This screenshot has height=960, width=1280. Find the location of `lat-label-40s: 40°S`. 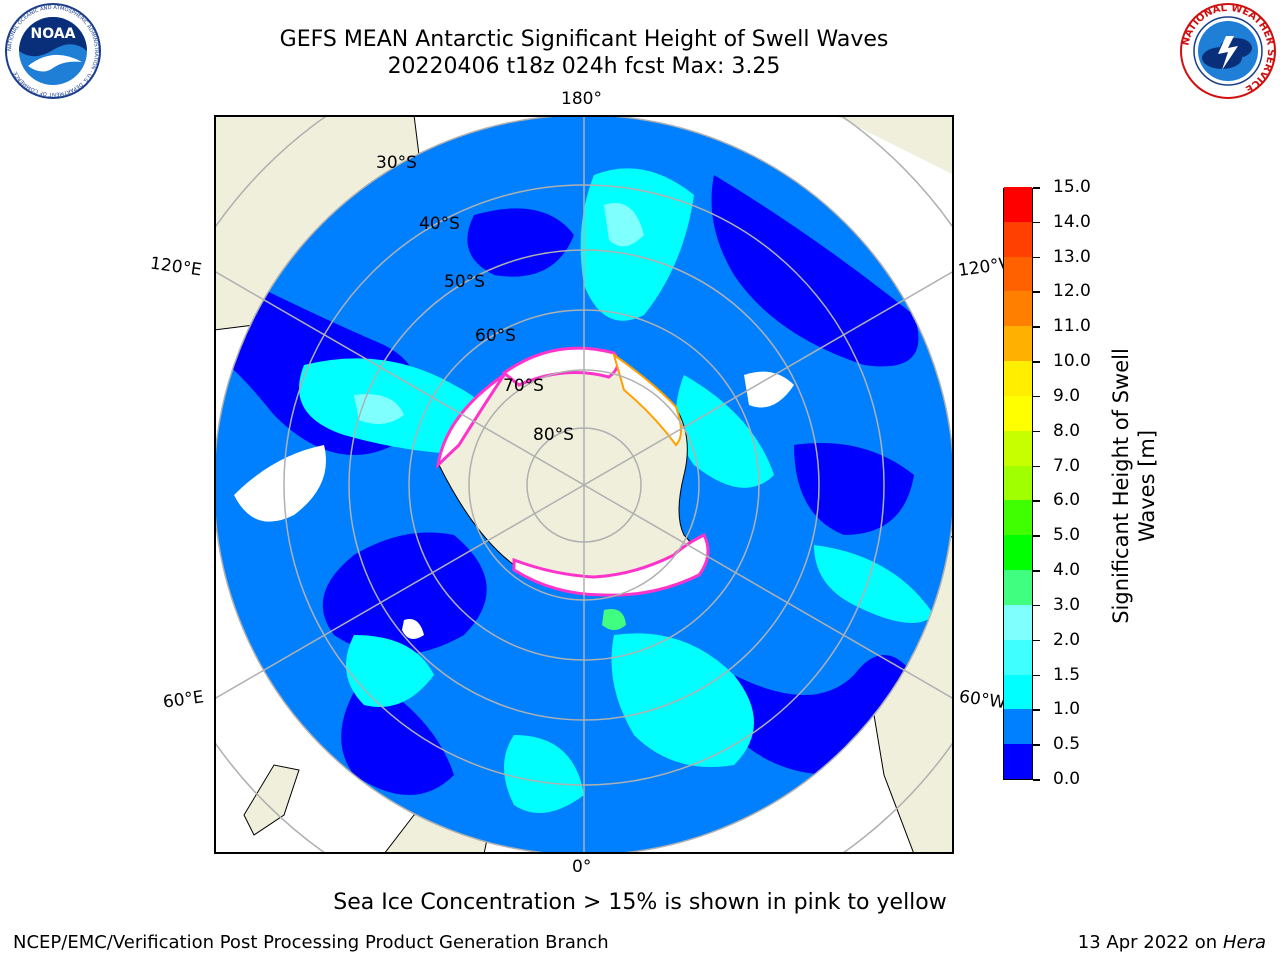

lat-label-40s: 40°S is located at coordinates (439, 224).